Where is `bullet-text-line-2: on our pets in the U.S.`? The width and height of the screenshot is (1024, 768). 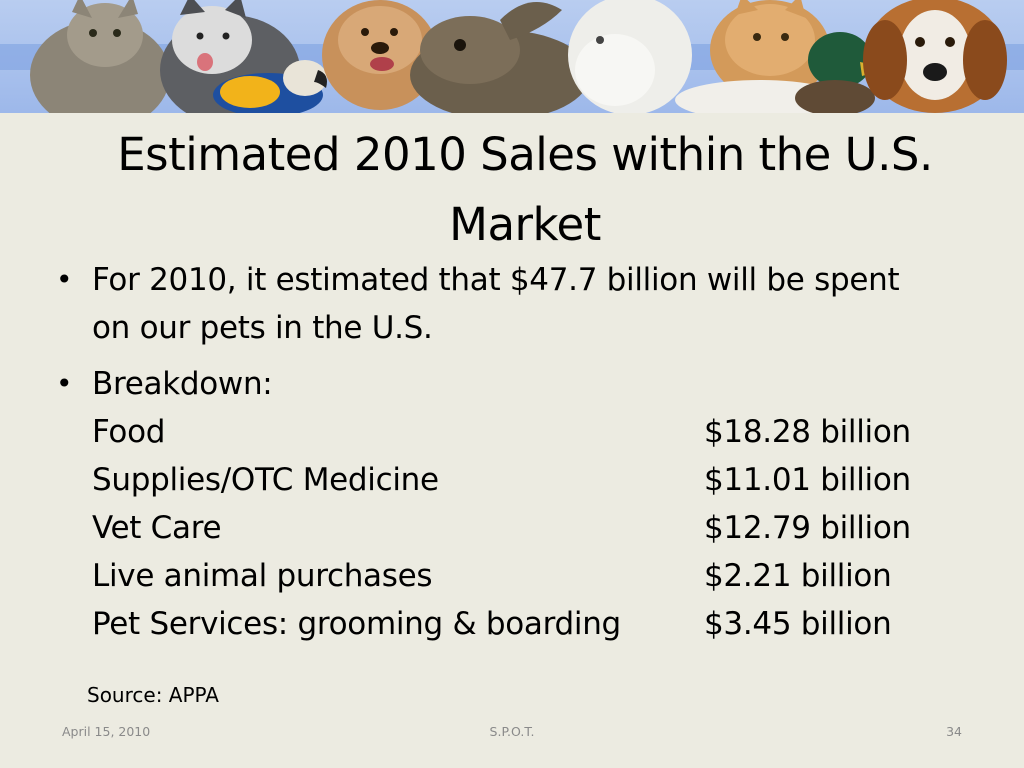 bullet-text-line-2: on our pets in the U.S. is located at coordinates (262, 328).